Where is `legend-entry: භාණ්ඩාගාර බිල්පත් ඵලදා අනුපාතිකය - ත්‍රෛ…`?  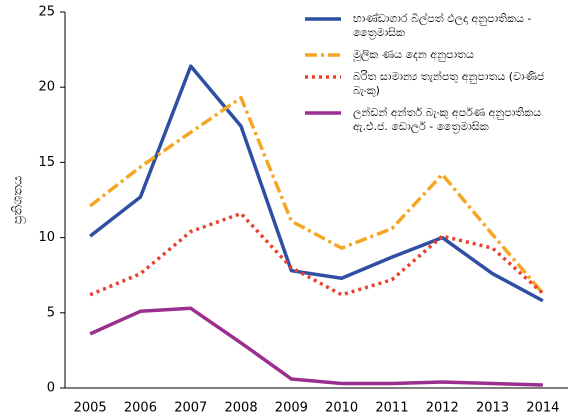 legend-entry: භාණ්ඩාගාර බිල්පත් ඵලදා අනුපාතිකය - ත්‍රෛ… is located at coordinates (435, 26).